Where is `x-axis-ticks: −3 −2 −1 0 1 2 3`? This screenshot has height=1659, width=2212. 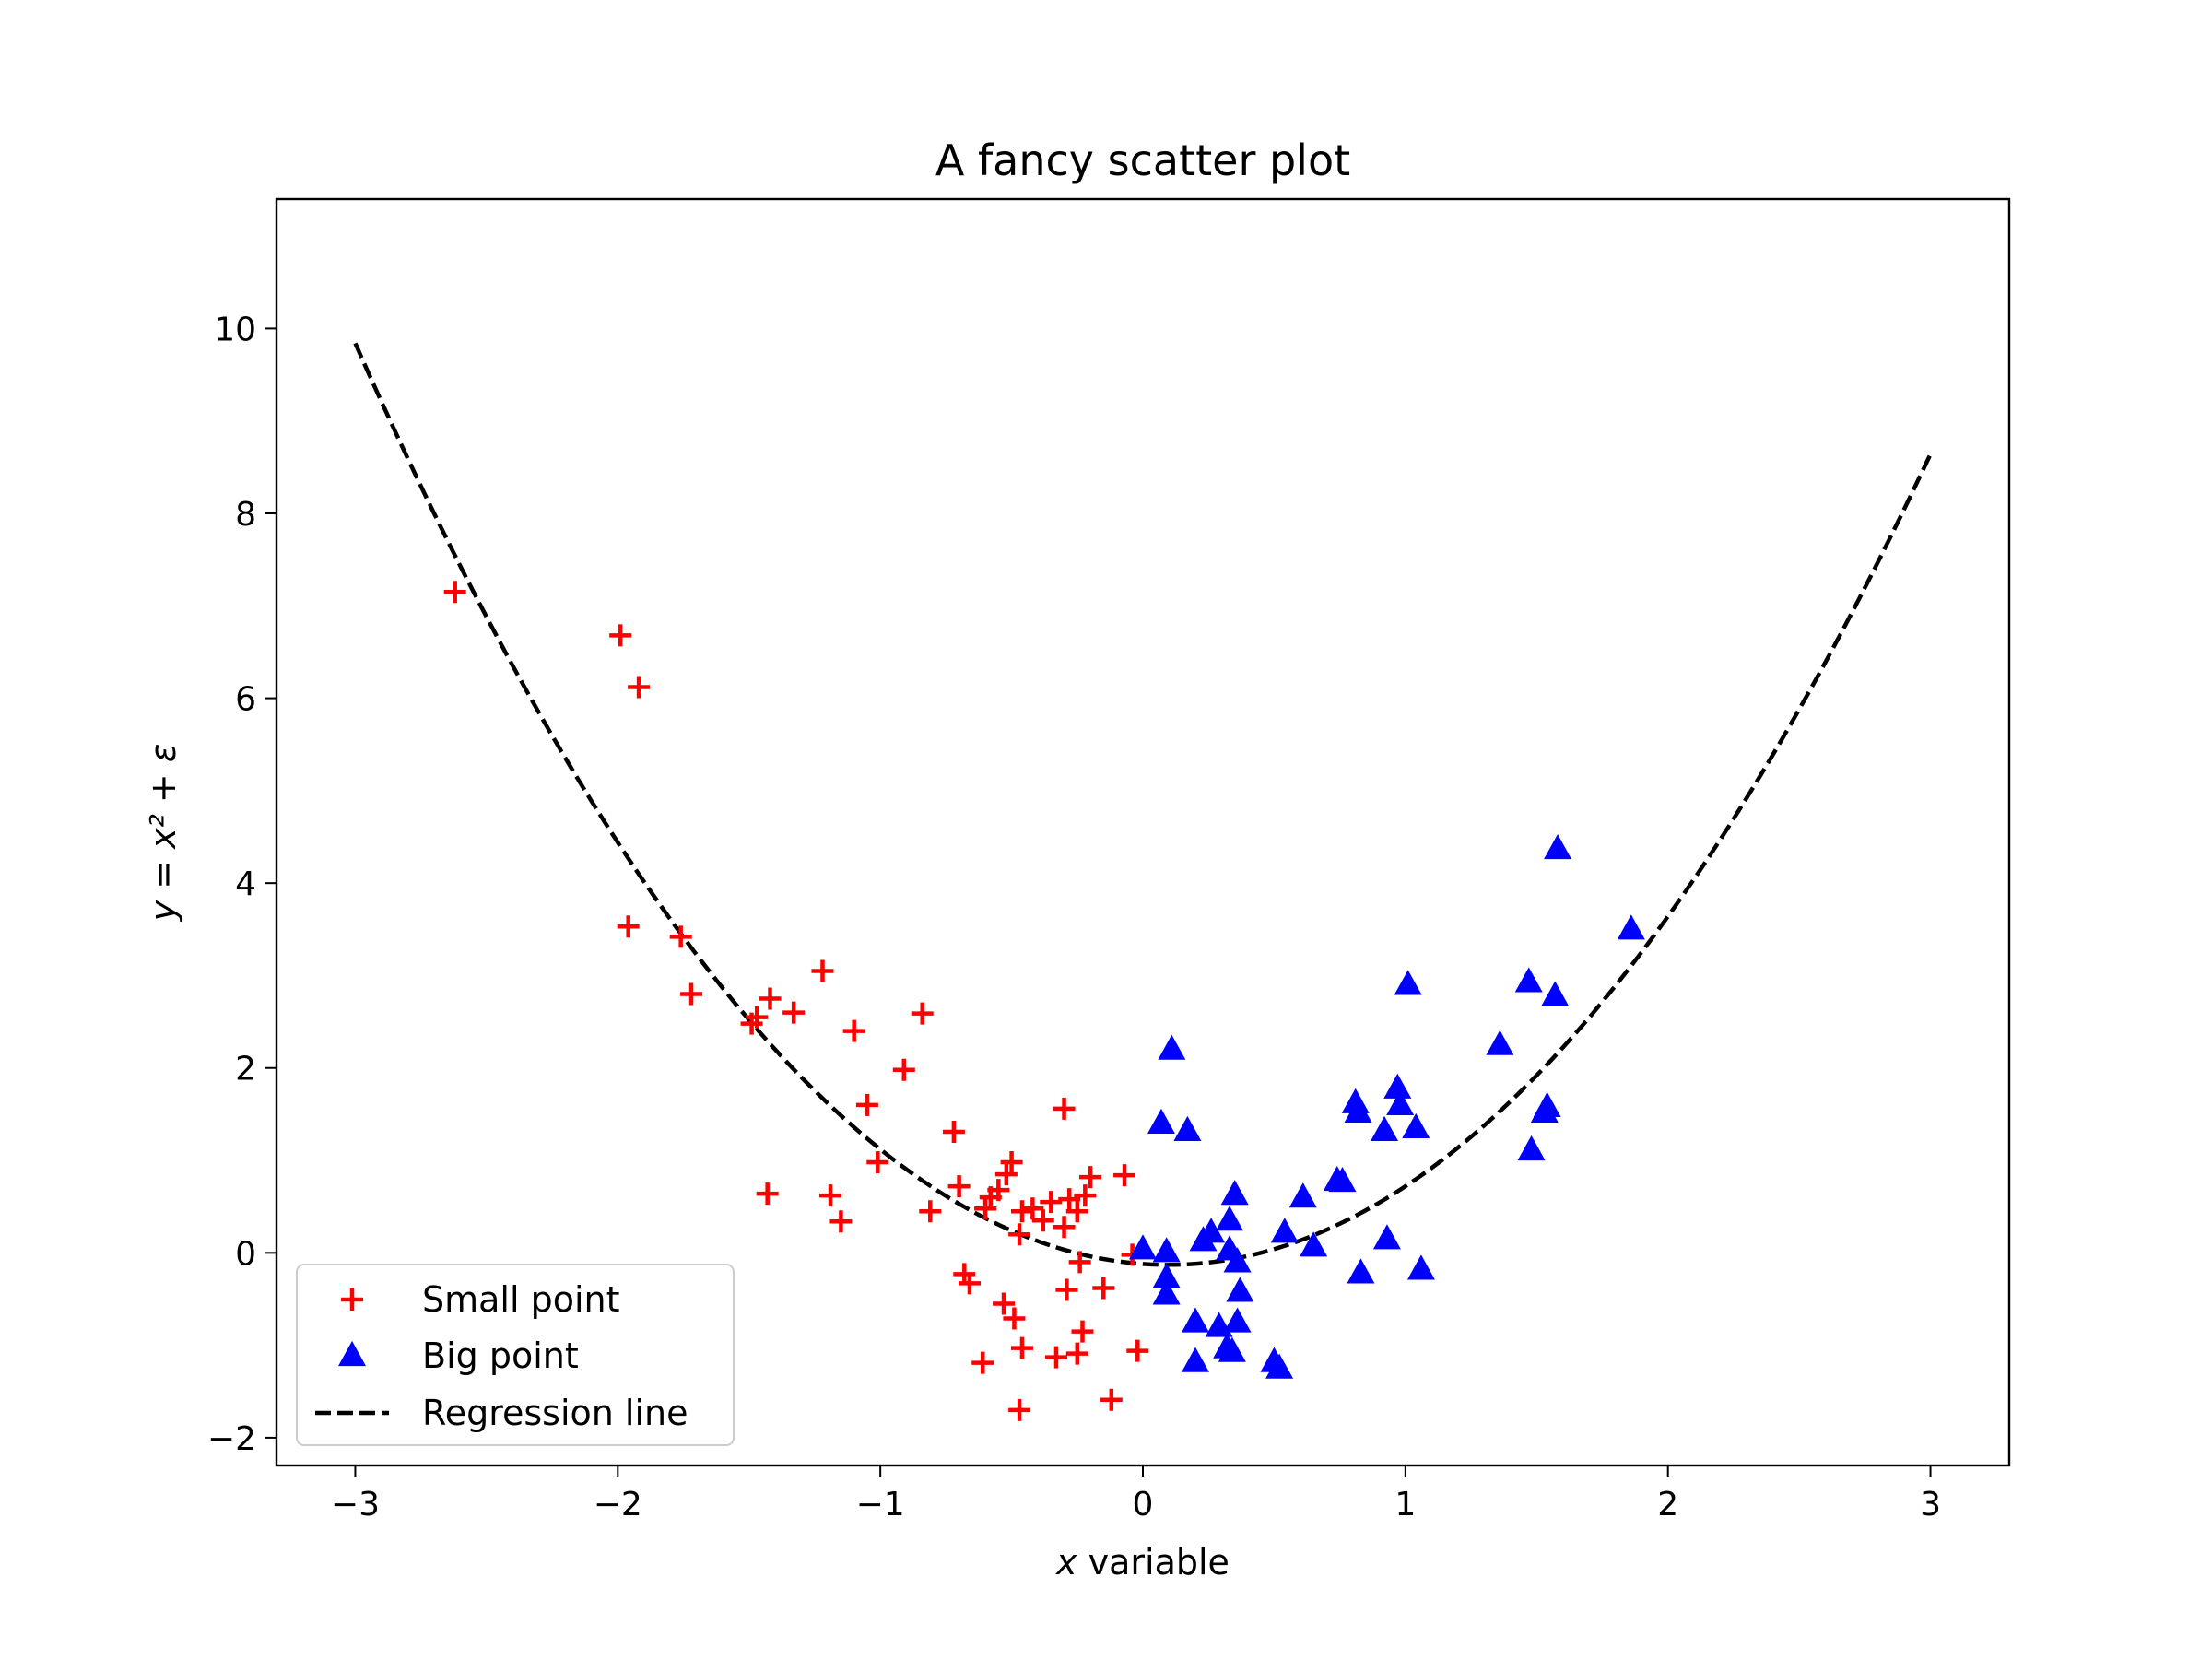
x-axis-ticks: −3 −2 −1 0 1 2 3 is located at coordinates (1136, 1494).